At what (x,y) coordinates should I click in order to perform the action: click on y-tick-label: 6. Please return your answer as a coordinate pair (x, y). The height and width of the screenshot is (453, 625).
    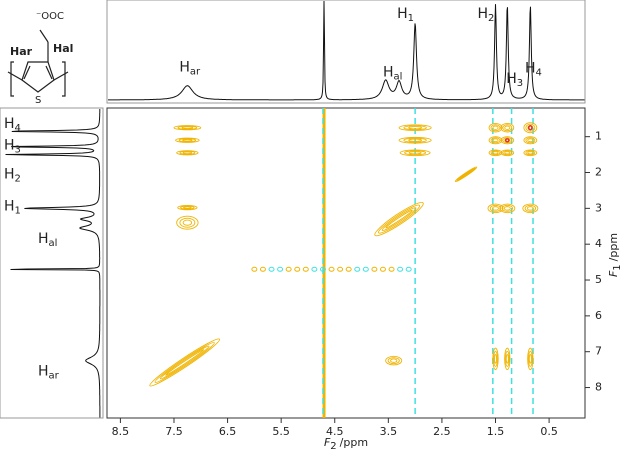
    Looking at the image, I should click on (598, 315).